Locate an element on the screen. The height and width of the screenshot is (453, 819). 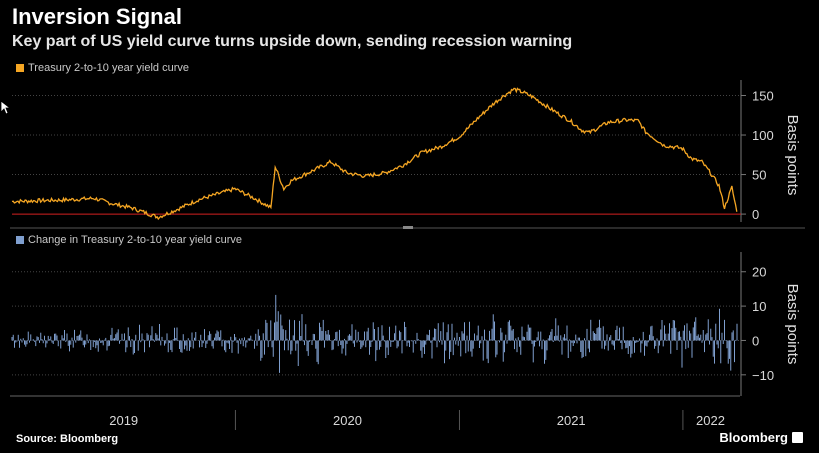
panel-divider-handle is located at coordinates (408, 227).